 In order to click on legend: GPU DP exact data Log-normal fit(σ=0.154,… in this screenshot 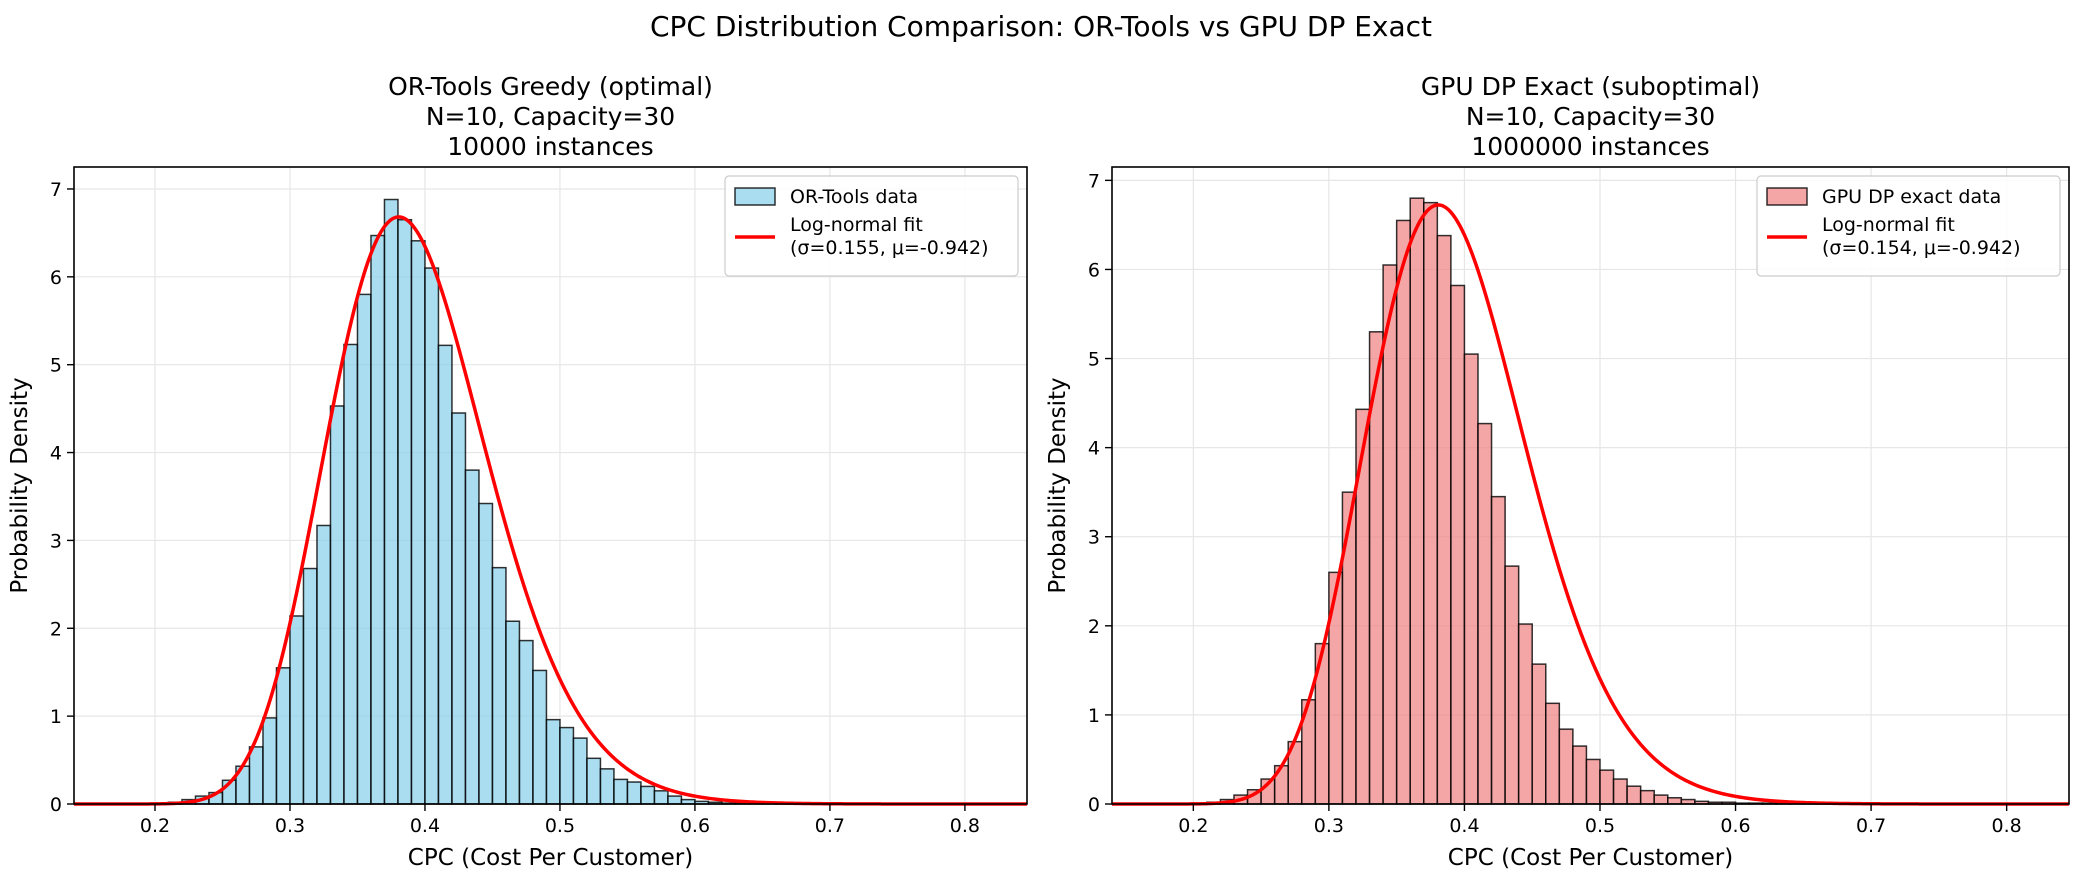, I will do `click(1908, 226)`.